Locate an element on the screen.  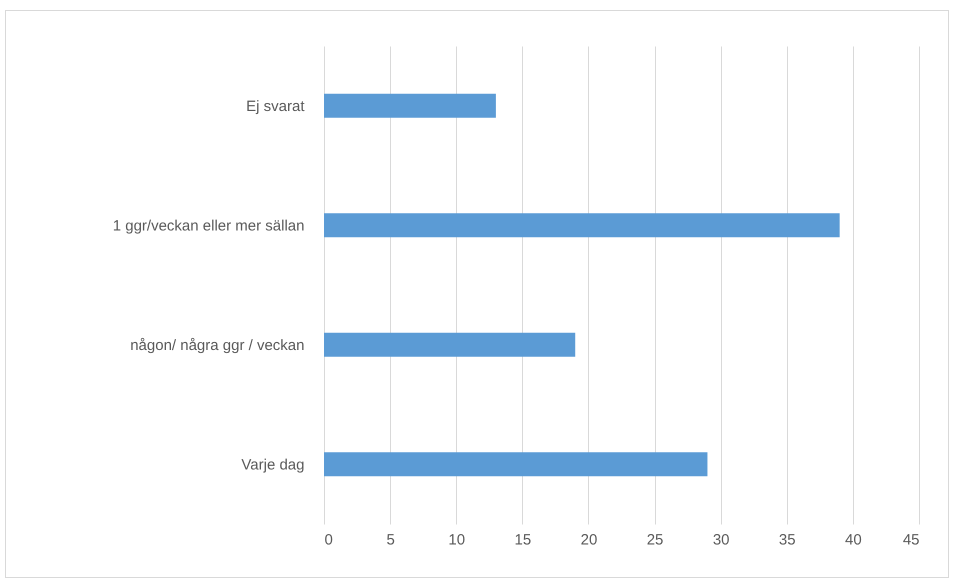
y-tick-label: någon/ några ggr / veckan is located at coordinates (217, 345).